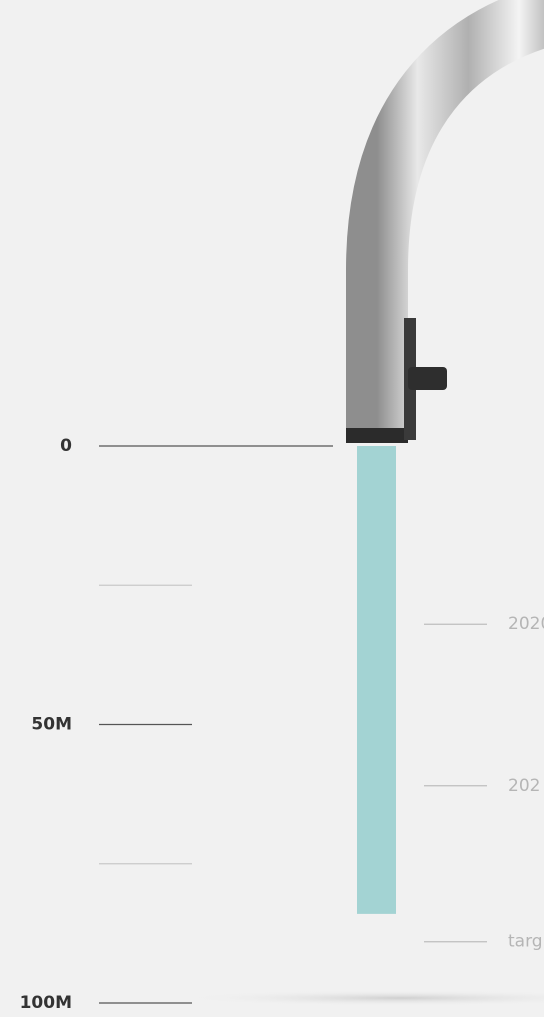 The height and width of the screenshot is (1017, 544). I want to click on annotation-label: 202, so click(524, 786).